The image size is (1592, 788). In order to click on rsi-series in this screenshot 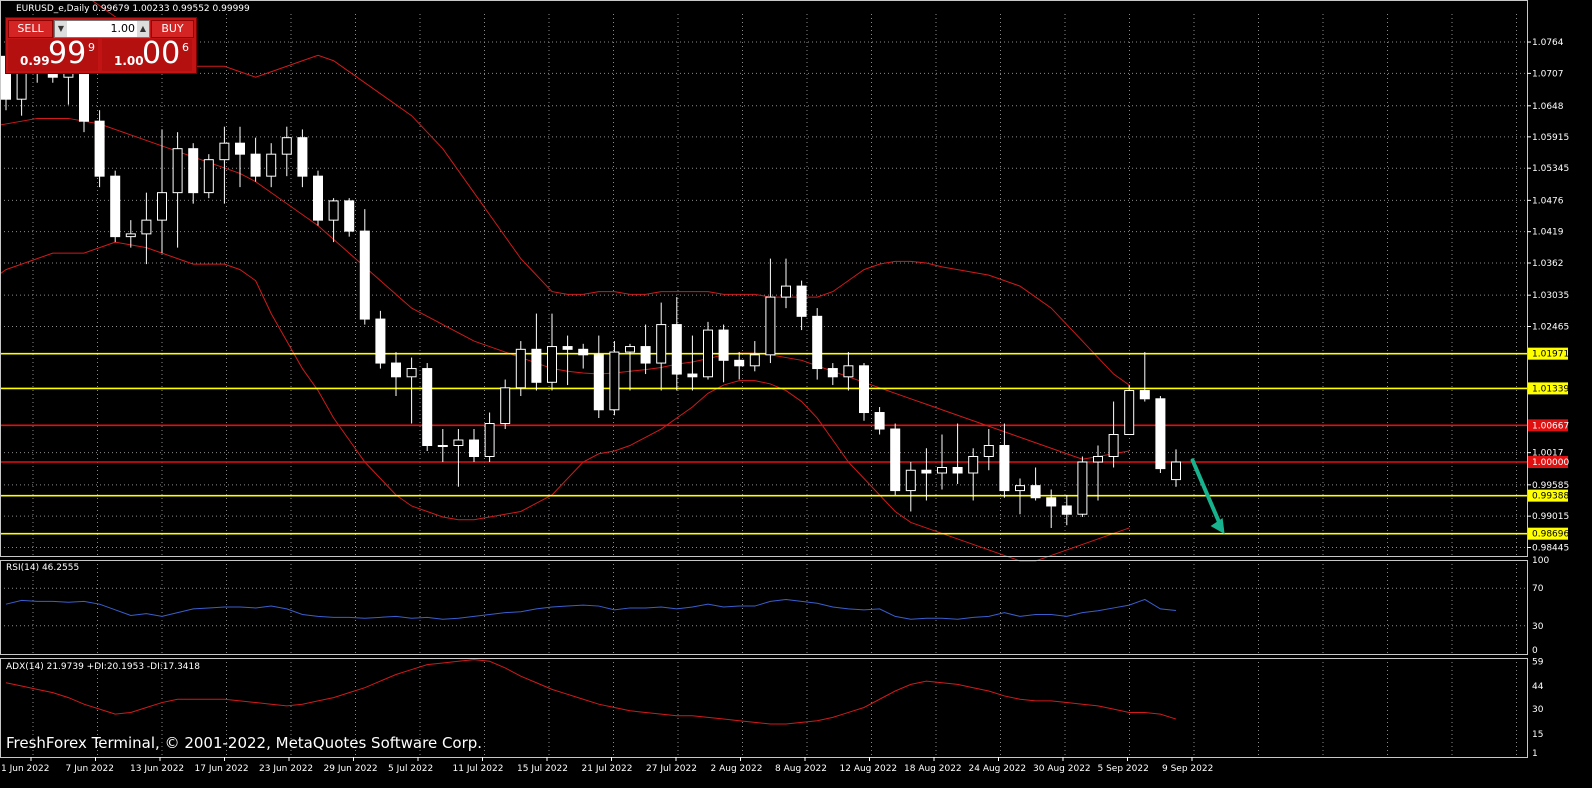, I will do `click(591, 609)`.